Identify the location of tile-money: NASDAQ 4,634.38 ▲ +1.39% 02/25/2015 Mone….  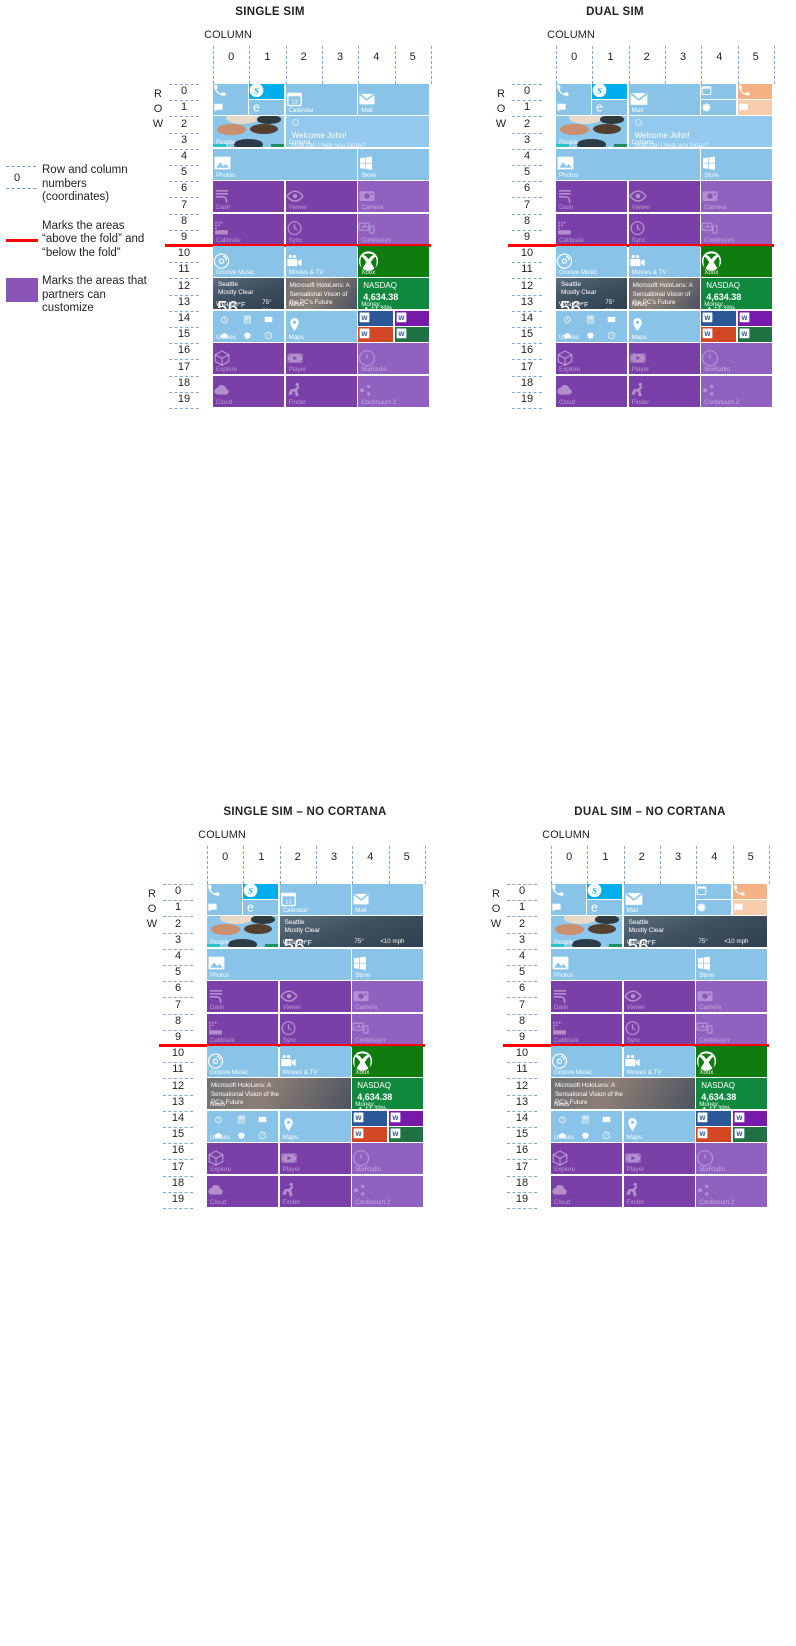
(732, 1094).